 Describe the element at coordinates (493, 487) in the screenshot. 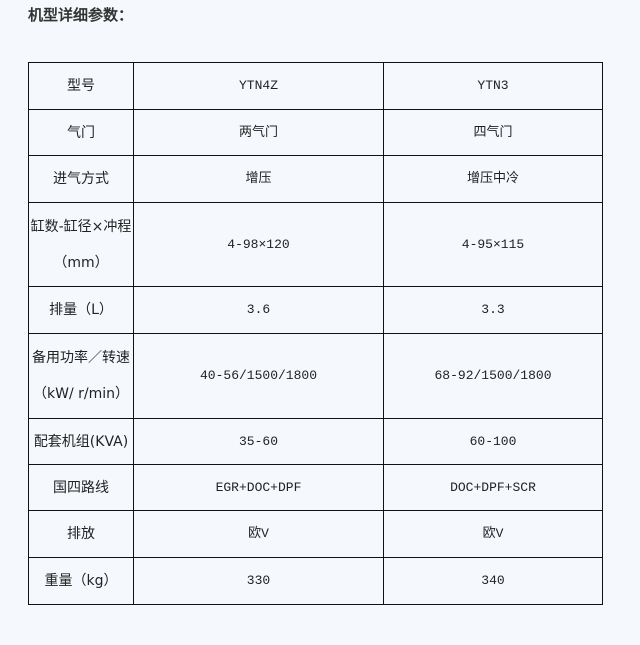

I see `value-ytn3: DOC+DPF+SCR` at that location.